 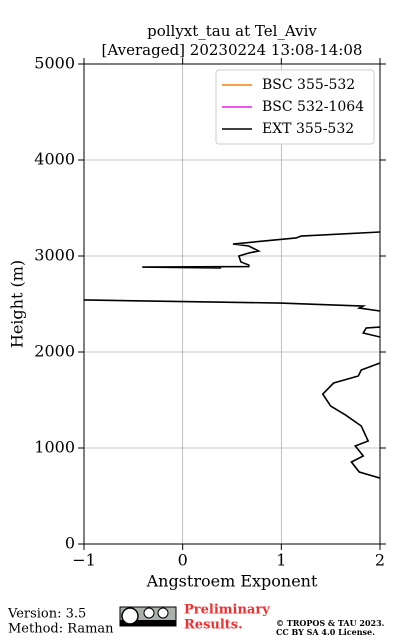 I want to click on y-axis-label: Height (m), so click(x=17, y=304).